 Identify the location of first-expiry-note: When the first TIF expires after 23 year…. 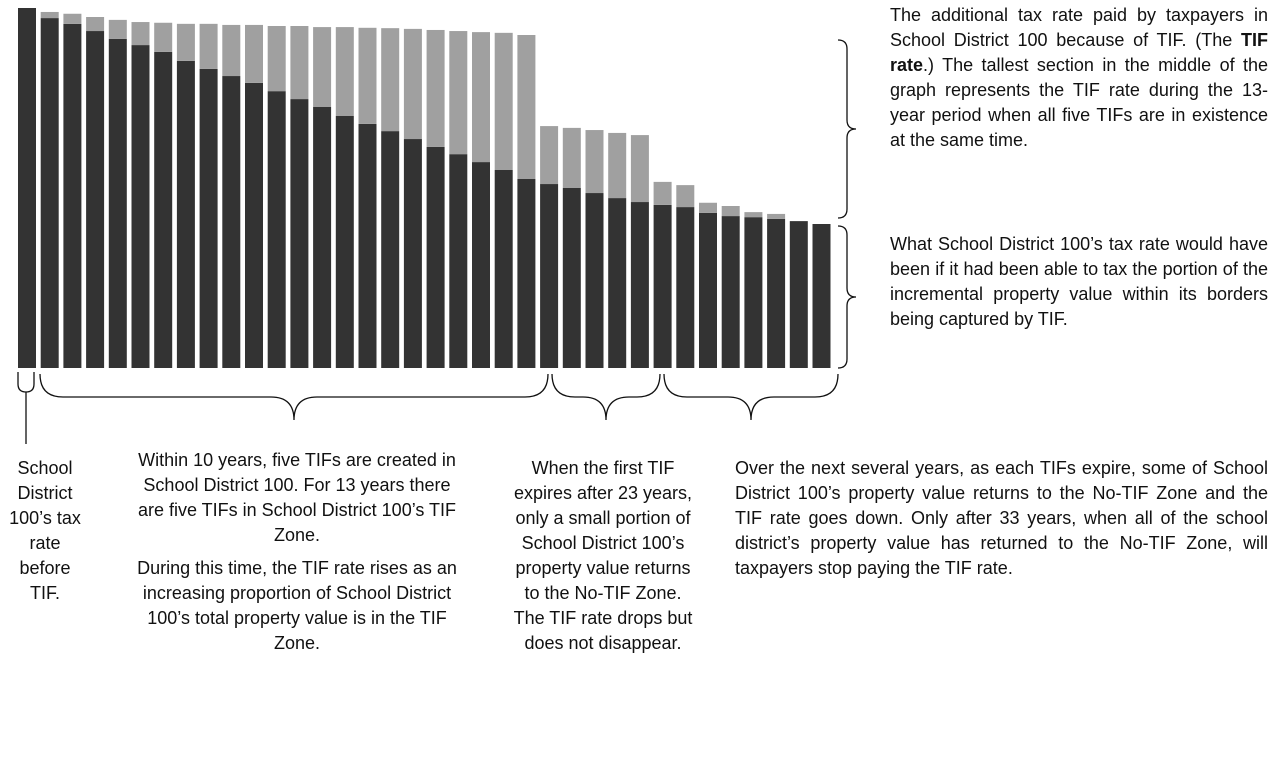
(603, 555).